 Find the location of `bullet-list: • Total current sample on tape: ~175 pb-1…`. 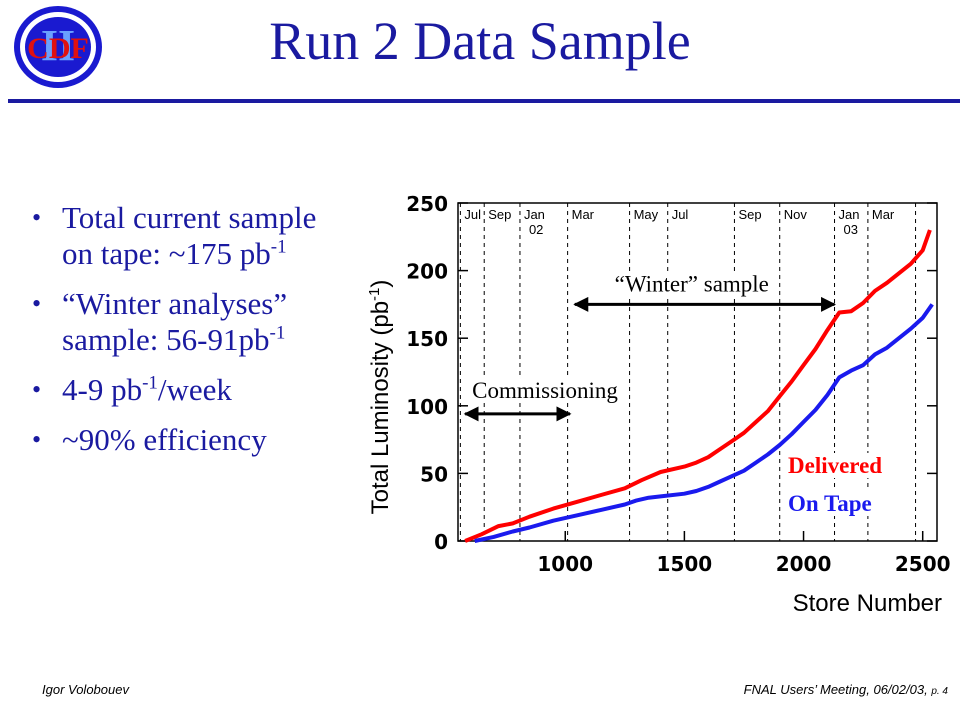

bullet-list: • Total current sample on tape: ~175 pb-1… is located at coordinates (192, 336).